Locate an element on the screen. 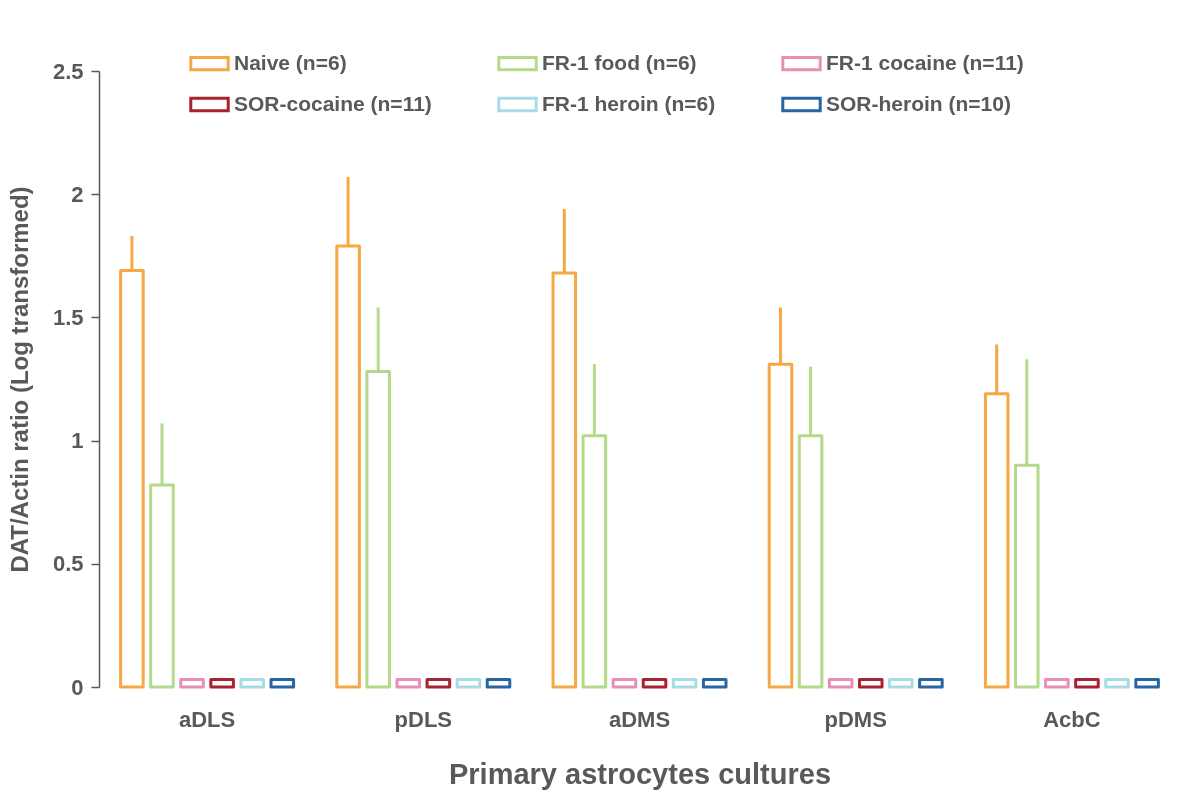 The height and width of the screenshot is (797, 1190). y-tick-label: 1.5 is located at coordinates (68, 317).